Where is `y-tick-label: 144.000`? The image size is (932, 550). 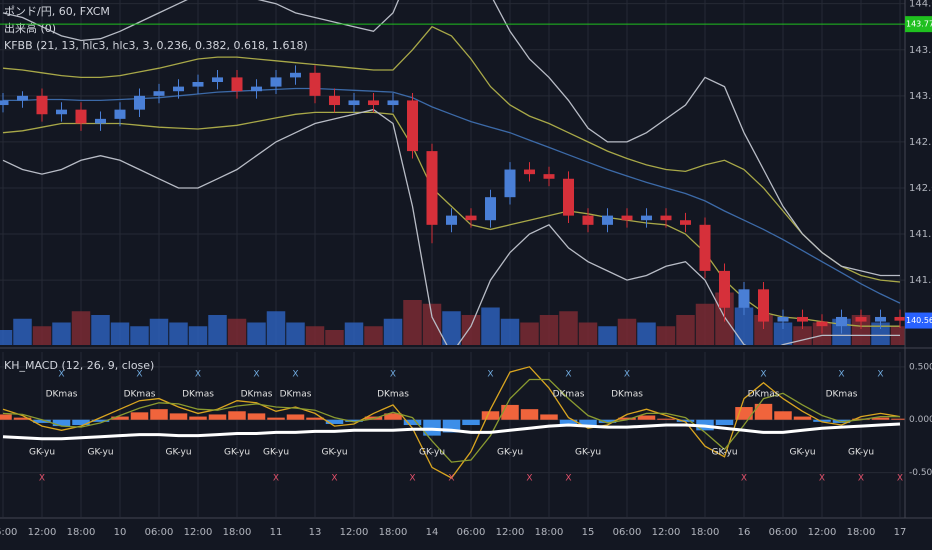
y-tick-label: 144.000 is located at coordinates (920, 5).